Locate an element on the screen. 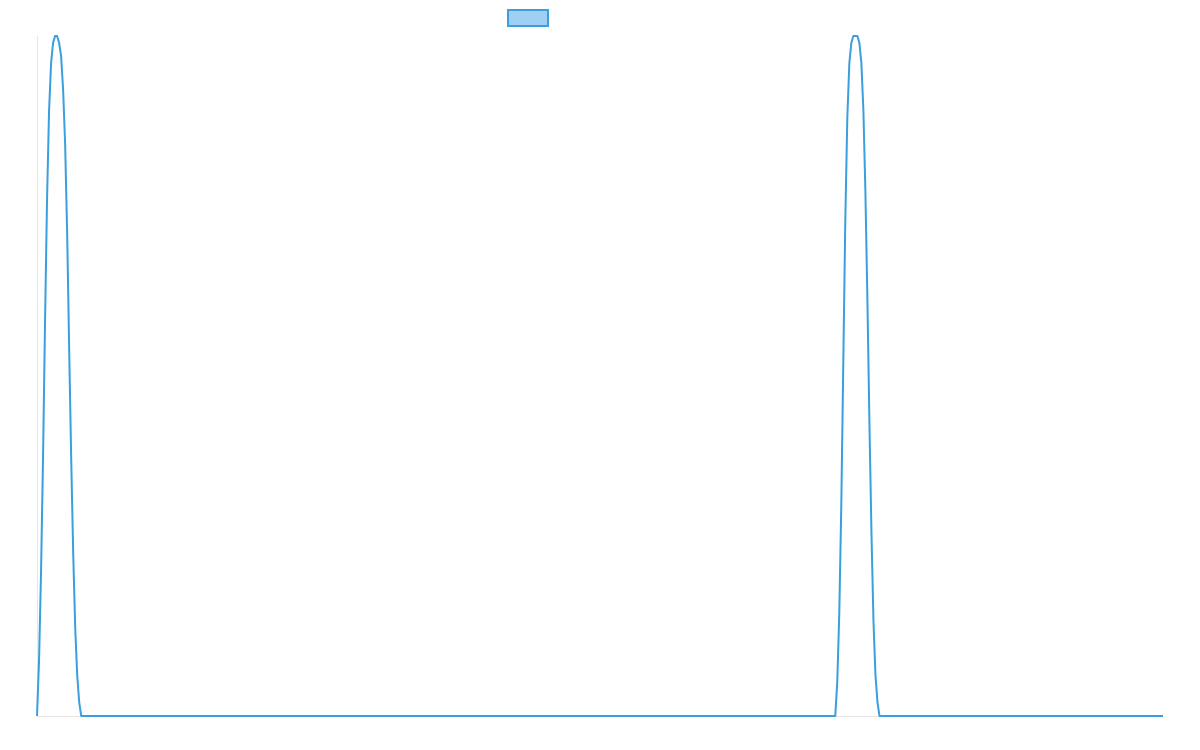 The width and height of the screenshot is (1200, 750). legend-swatch is located at coordinates (528, 18).